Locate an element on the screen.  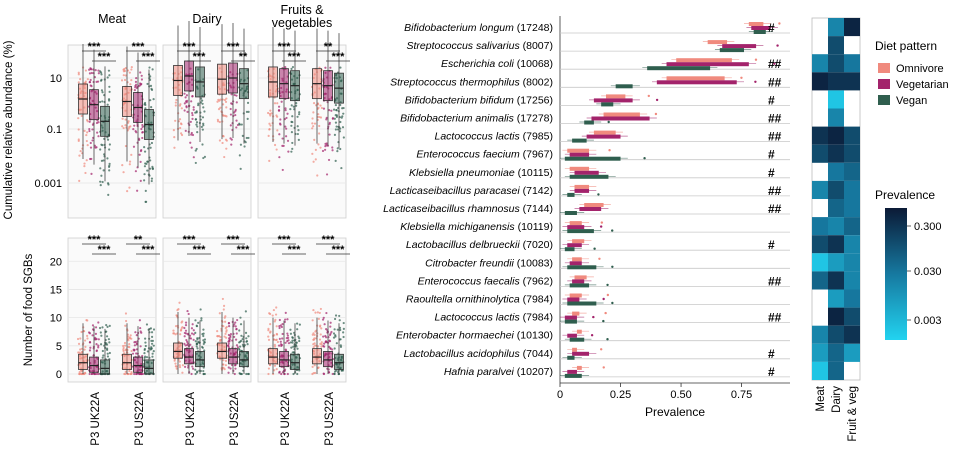
species-label: Klebsiella michiganensis (10119) is located at coordinates (476, 227).